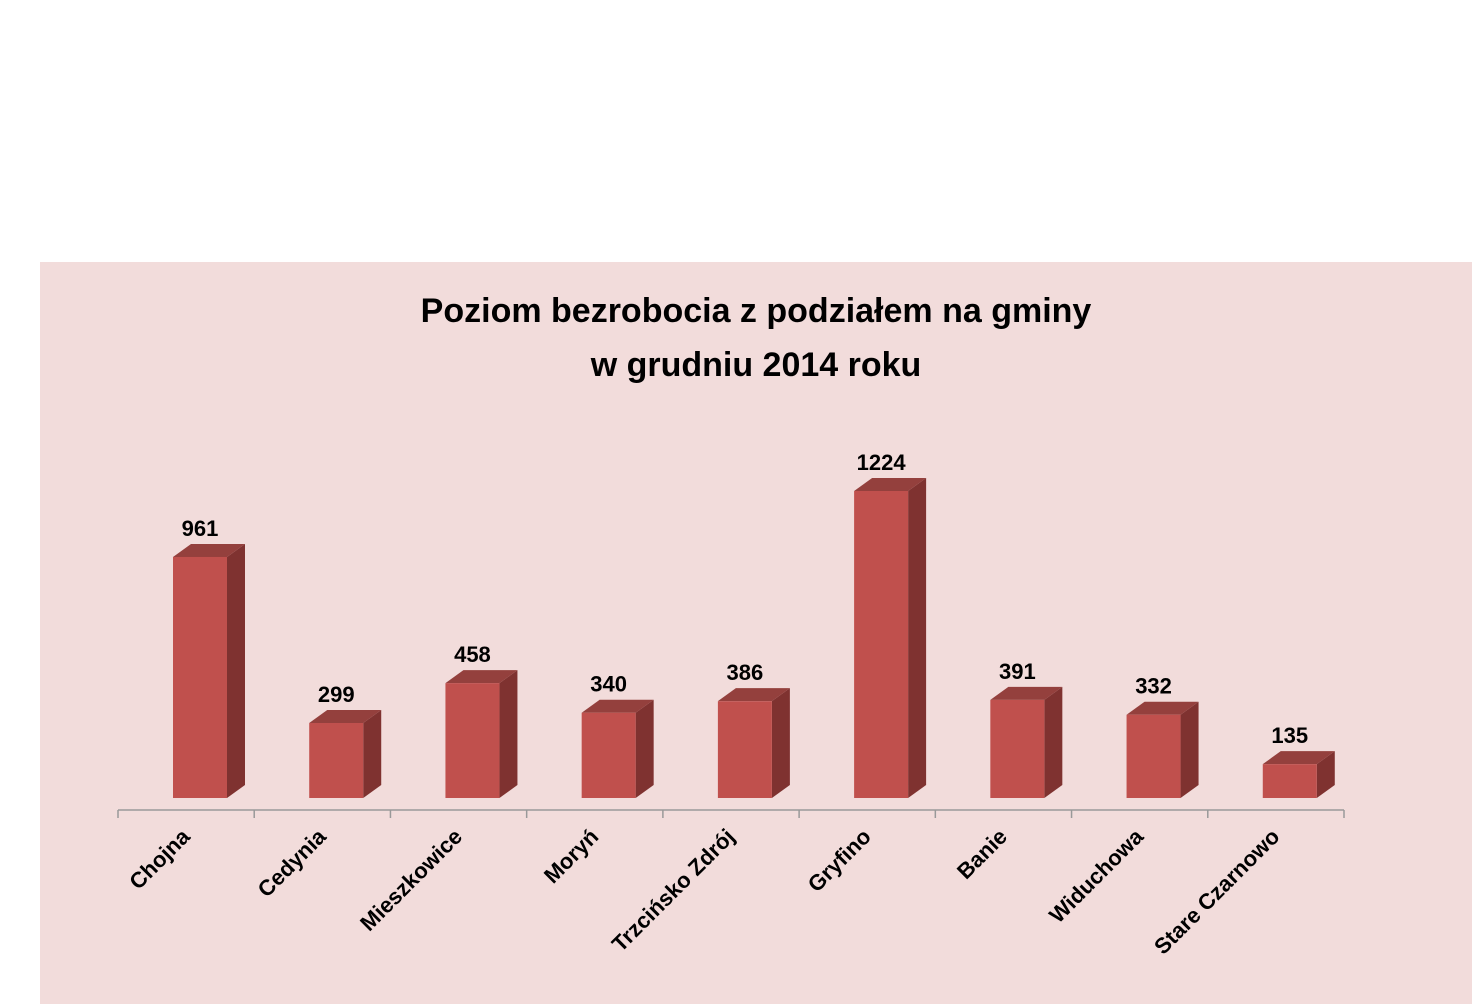 The height and width of the screenshot is (1006, 1472). Describe the element at coordinates (982, 854) in the screenshot. I see `x-tick-label: Banie` at that location.